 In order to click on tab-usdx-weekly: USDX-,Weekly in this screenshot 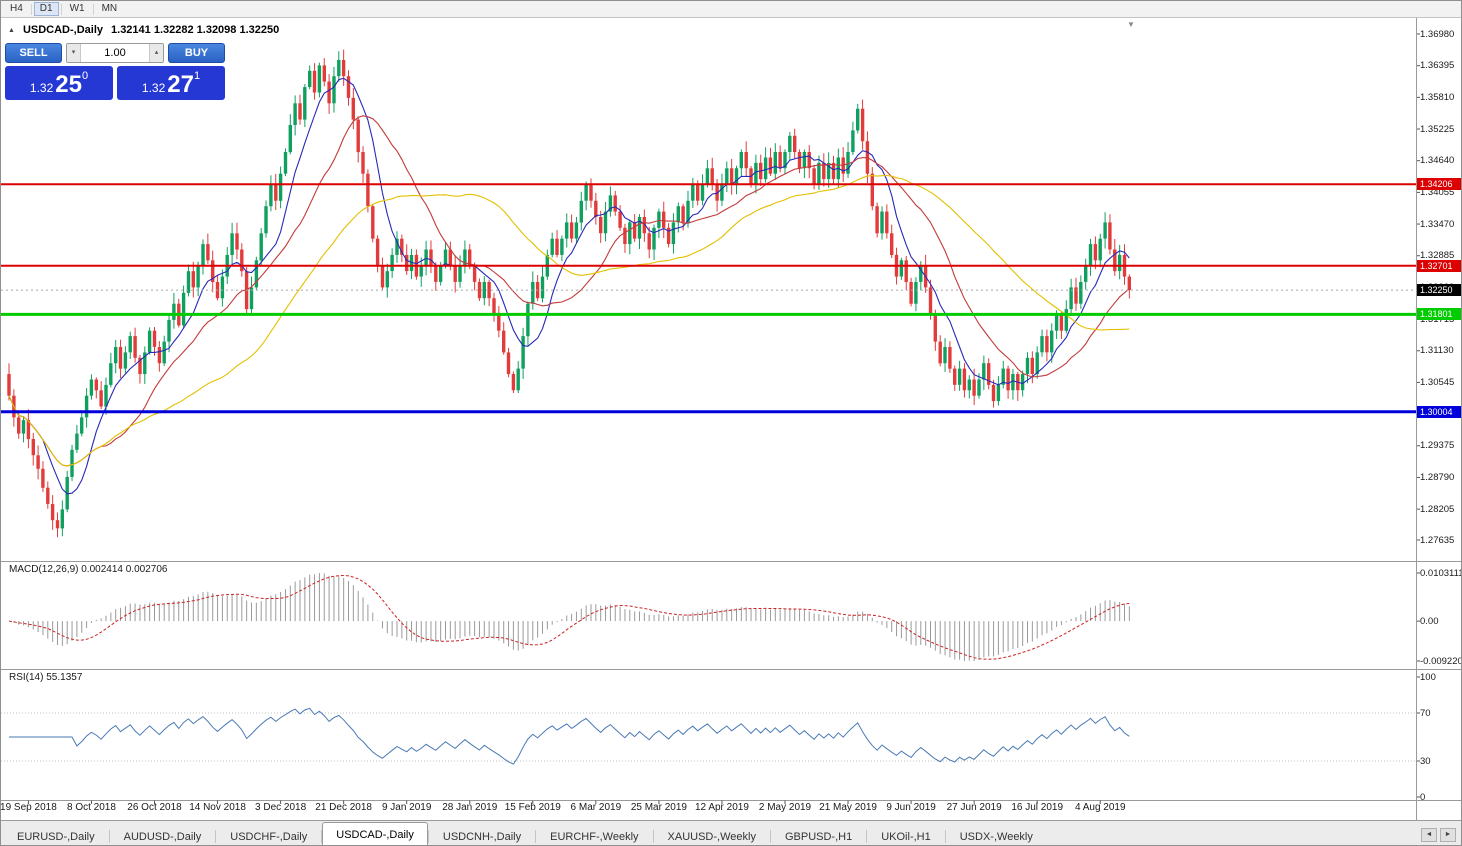, I will do `click(996, 837)`.